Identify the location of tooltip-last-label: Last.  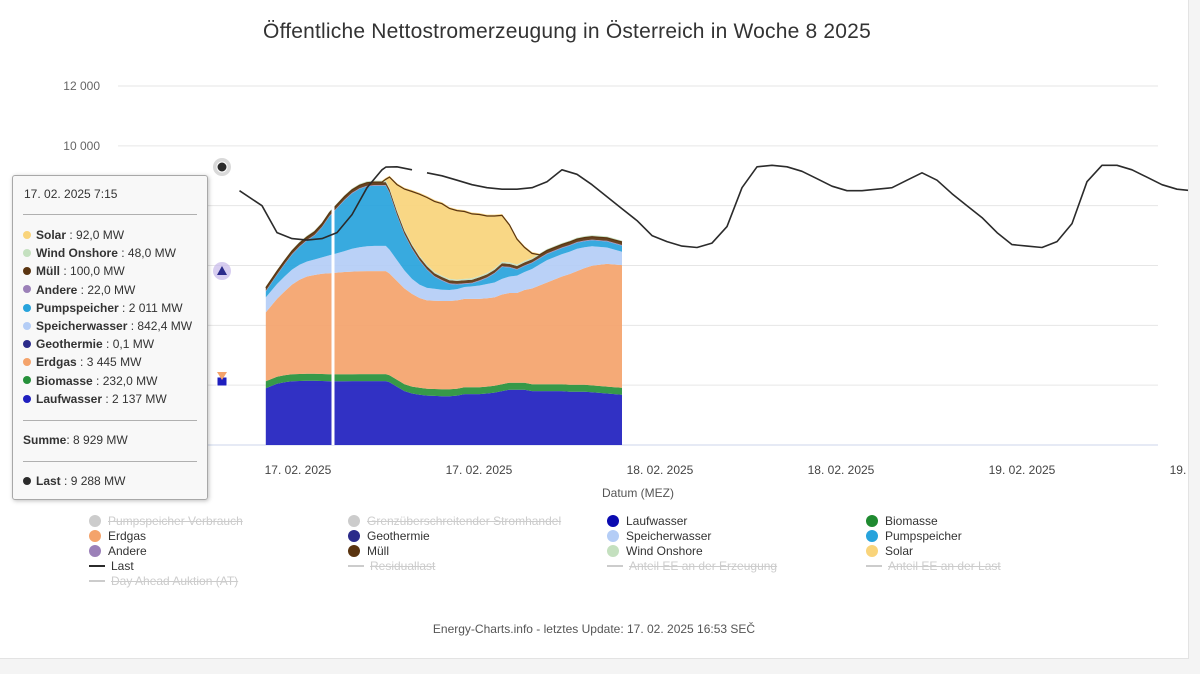
(48, 481).